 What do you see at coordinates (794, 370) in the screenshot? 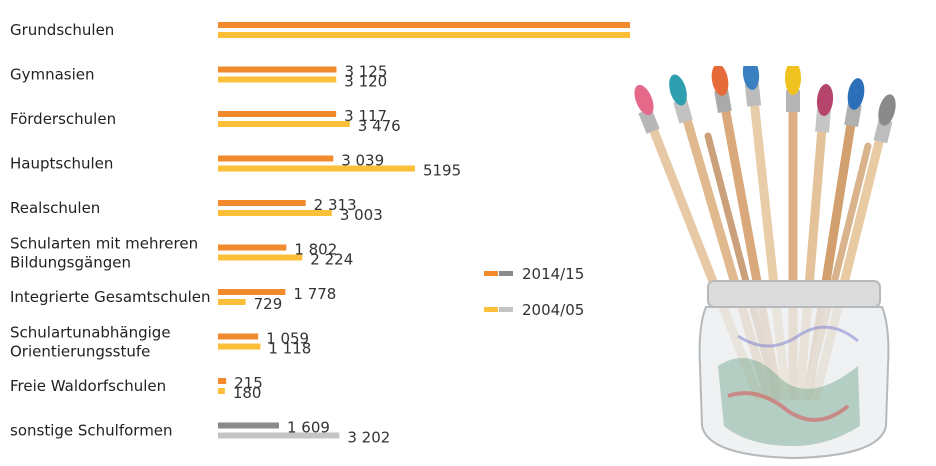
I see `glass-jar` at bounding box center [794, 370].